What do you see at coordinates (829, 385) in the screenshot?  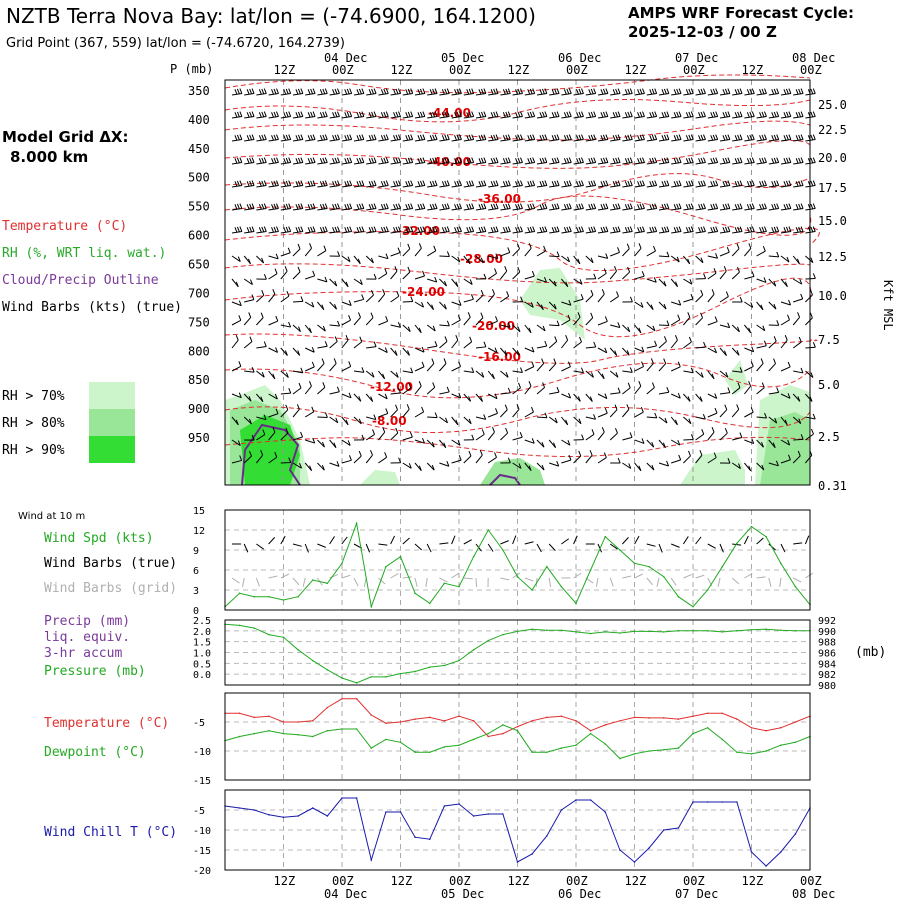 I see `height-tick-label: 5.0` at bounding box center [829, 385].